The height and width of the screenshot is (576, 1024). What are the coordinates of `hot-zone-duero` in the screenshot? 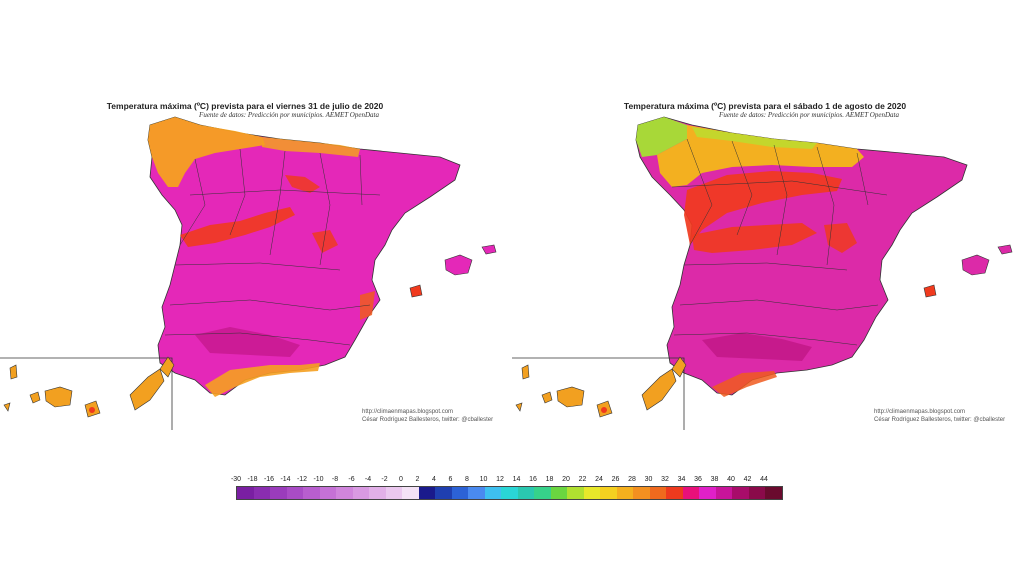 It's located at (763, 208).